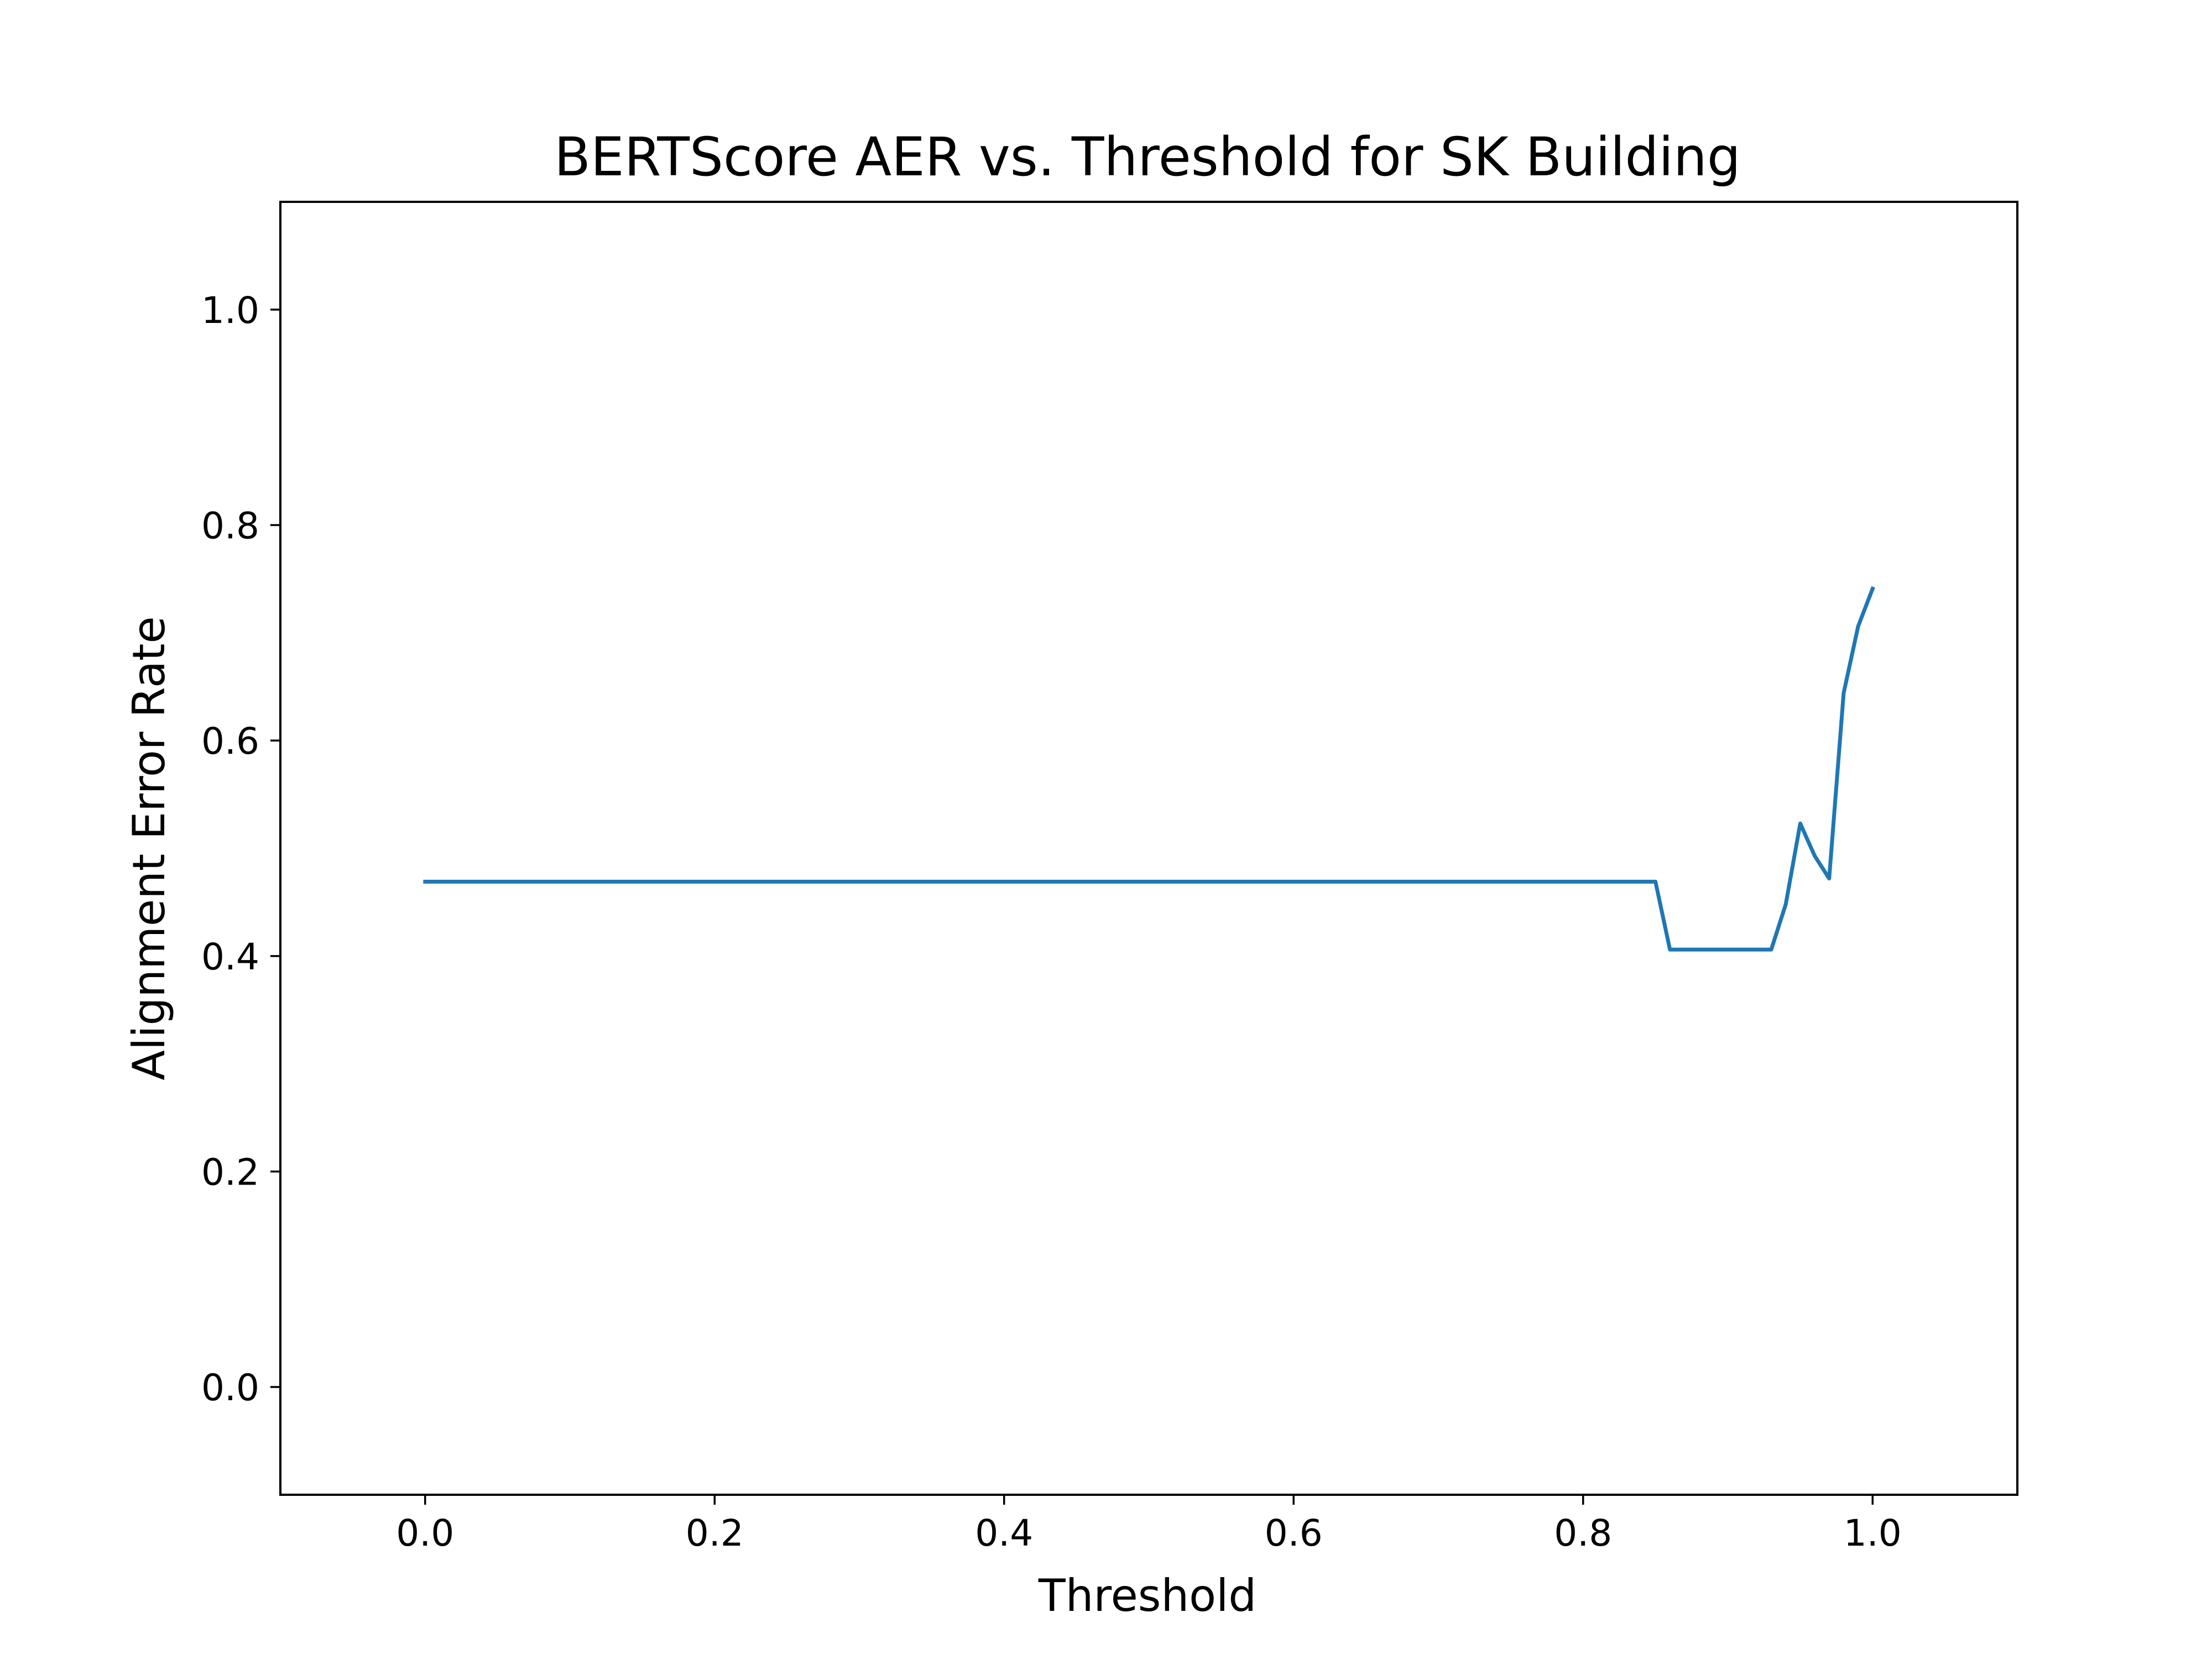 The width and height of the screenshot is (2212, 1659). I want to click on y-tick-label: 1.0, so click(230, 311).